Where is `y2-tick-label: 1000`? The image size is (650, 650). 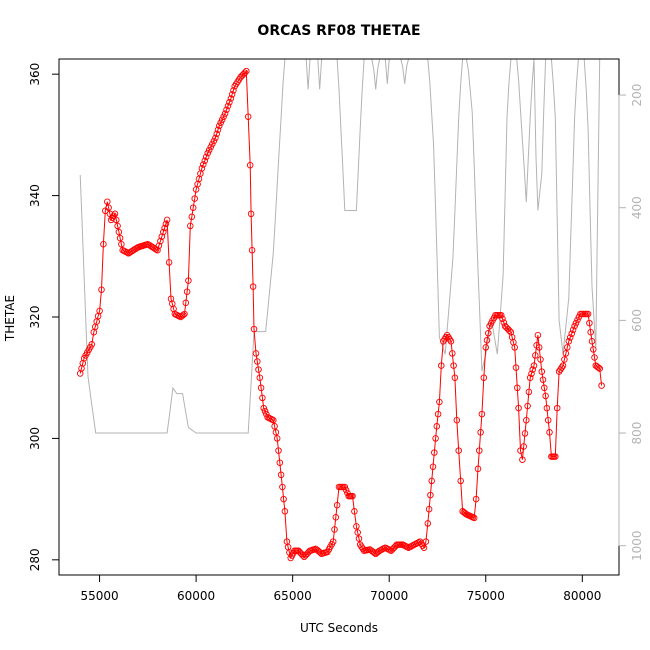 y2-tick-label: 1000 is located at coordinates (637, 545).